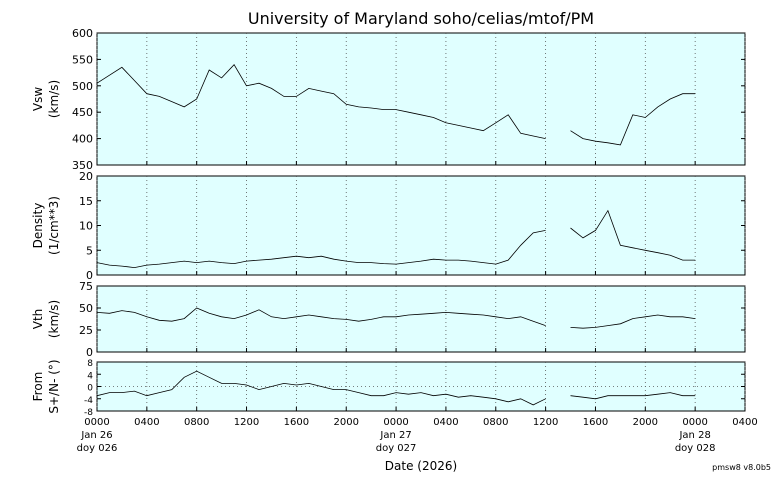 The image size is (776, 480). I want to click on x-tick-label: Jan 27, so click(395, 435).